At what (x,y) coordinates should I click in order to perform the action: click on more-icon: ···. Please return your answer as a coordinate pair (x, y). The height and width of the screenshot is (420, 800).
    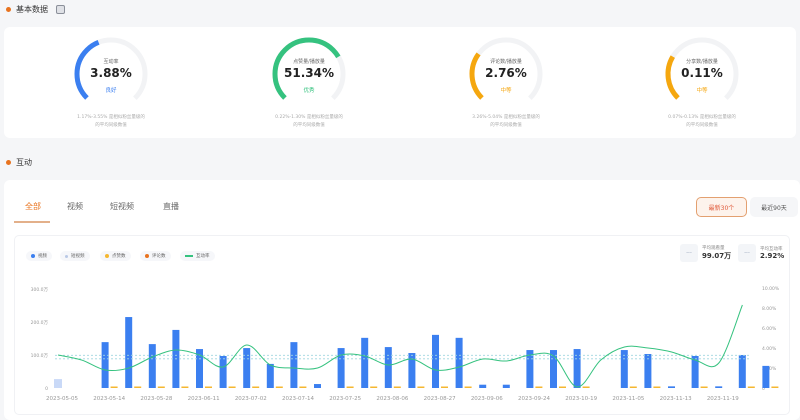
    Looking at the image, I should click on (747, 253).